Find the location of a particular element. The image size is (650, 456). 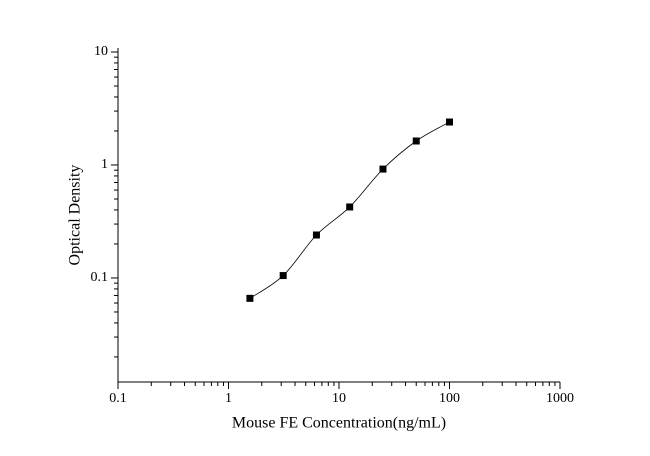

x-tick-label: 10 is located at coordinates (339, 398).